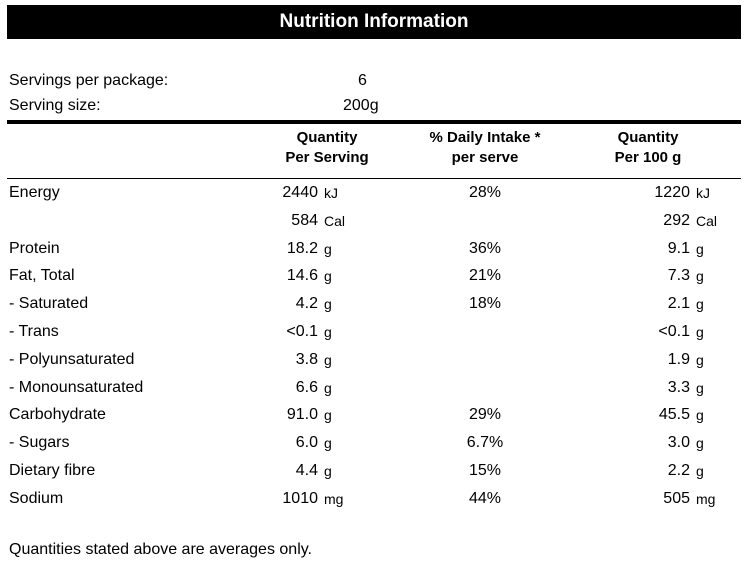 The width and height of the screenshot is (749, 576). What do you see at coordinates (34, 248) in the screenshot?
I see `nutrient-label: Protein` at bounding box center [34, 248].